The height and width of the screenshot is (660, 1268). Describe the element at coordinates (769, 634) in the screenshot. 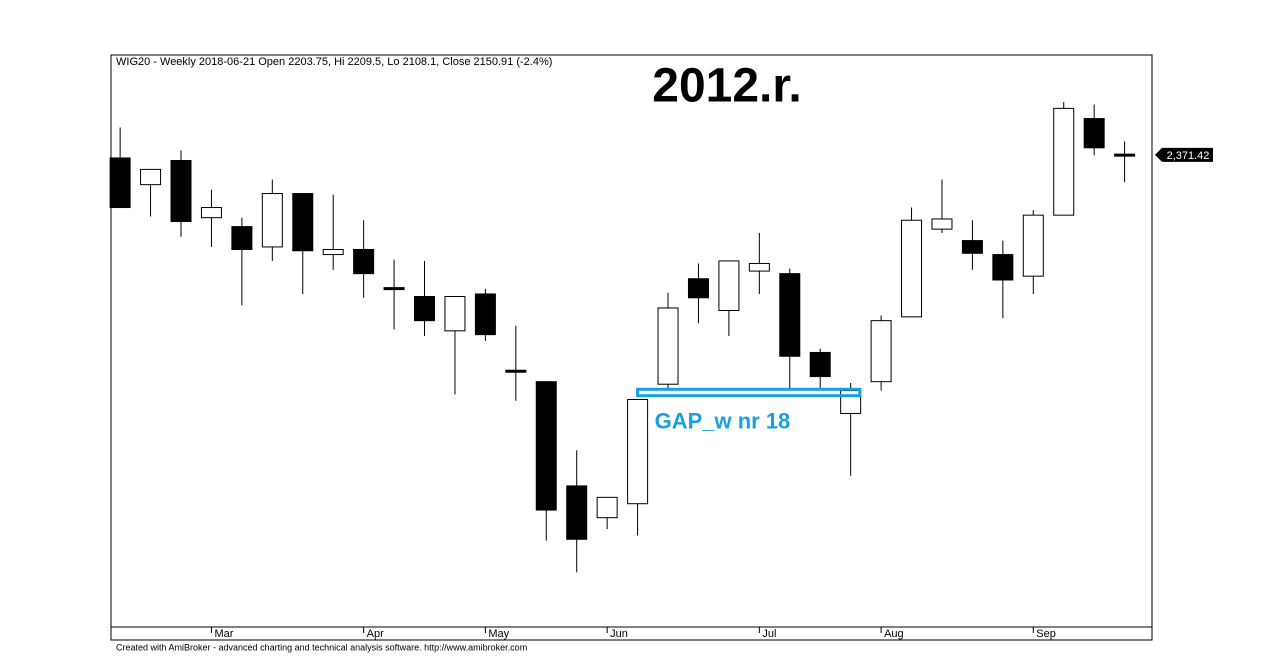

I see `x-tick-label: Jul` at that location.